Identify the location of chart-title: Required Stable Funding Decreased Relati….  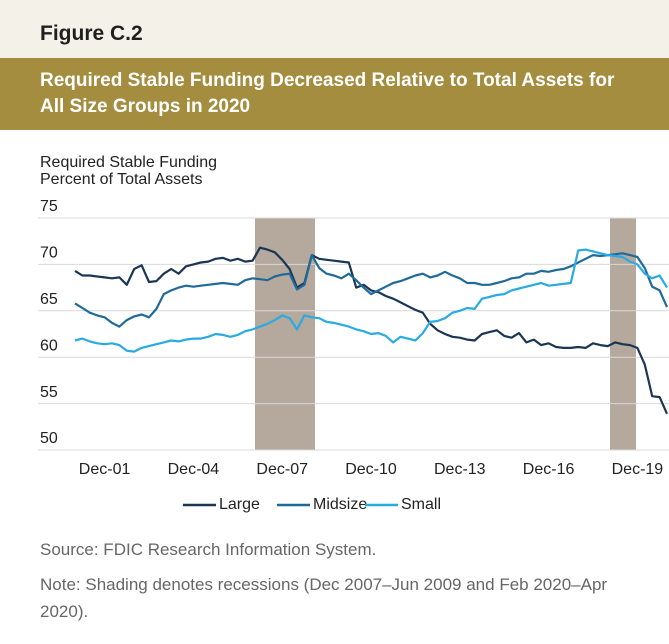
(327, 93).